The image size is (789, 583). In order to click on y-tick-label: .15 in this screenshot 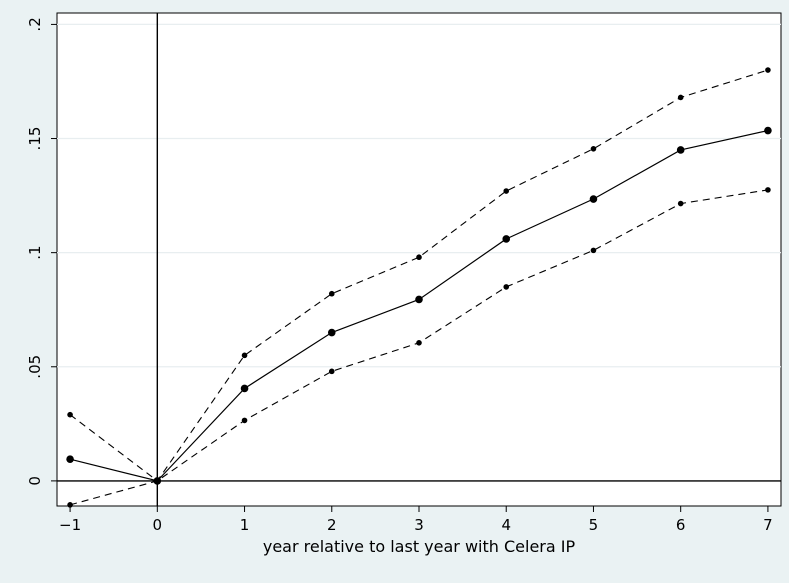, I will do `click(35, 139)`.